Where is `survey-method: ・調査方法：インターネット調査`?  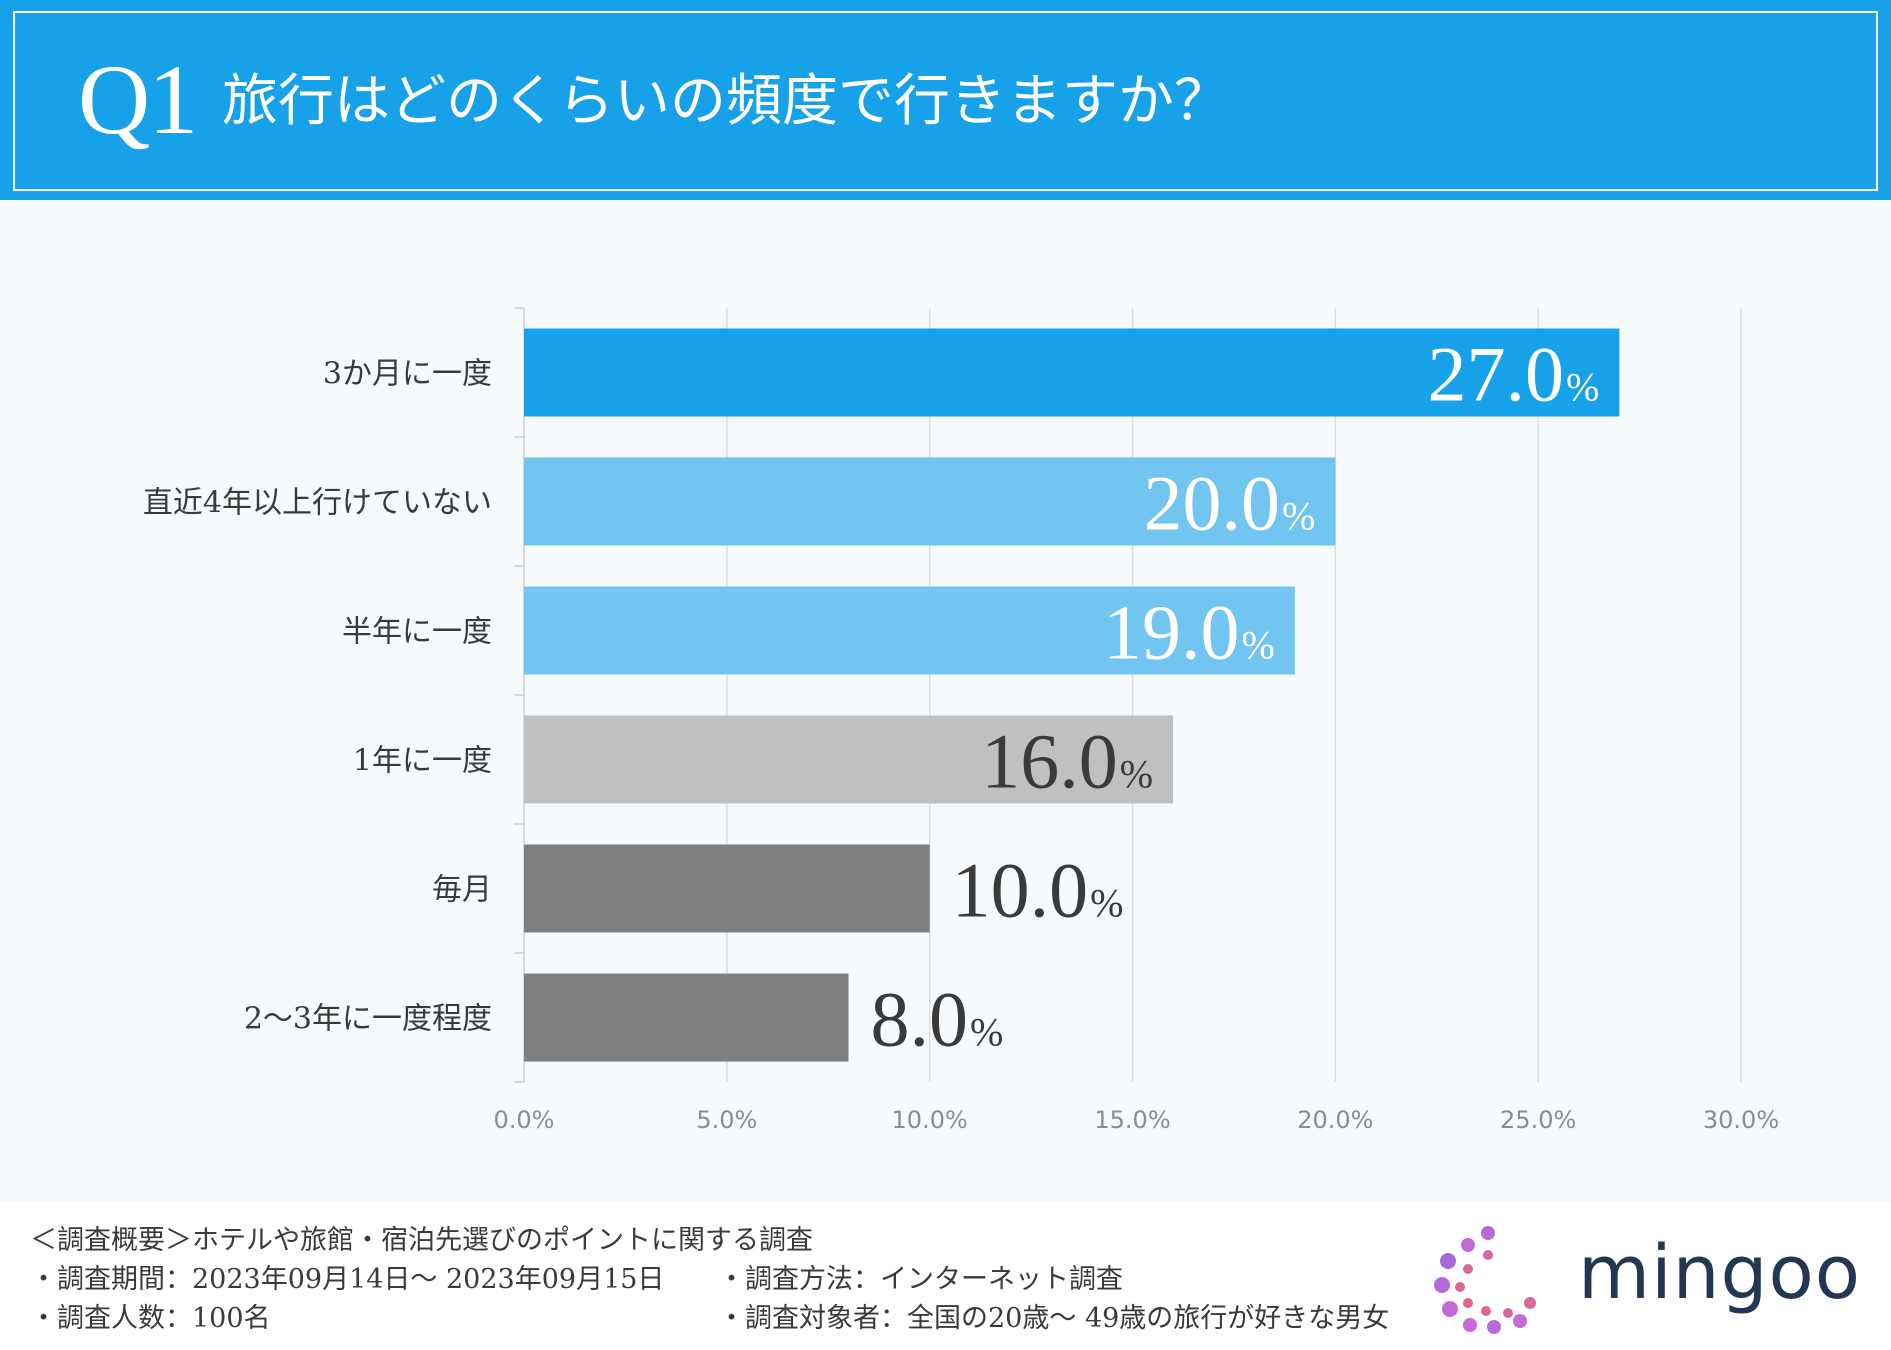
survey-method: ・調査方法：インターネット調査 is located at coordinates (920, 1279).